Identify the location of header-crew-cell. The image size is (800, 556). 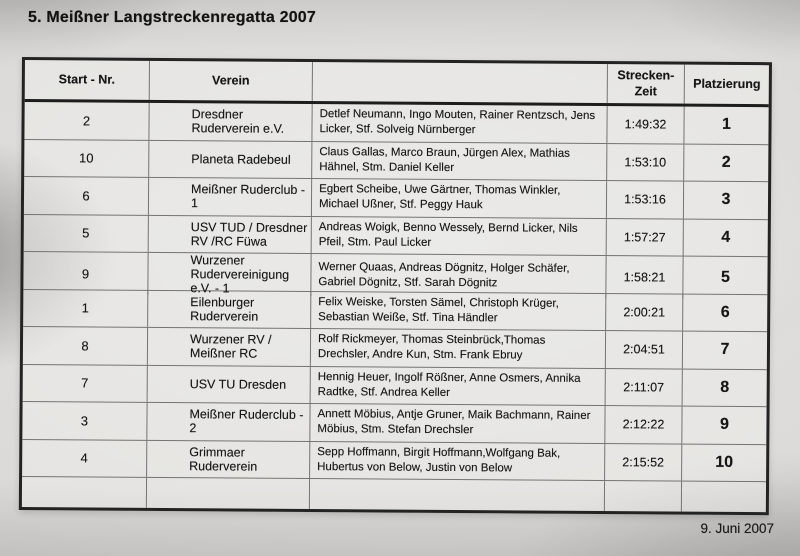
(460, 83).